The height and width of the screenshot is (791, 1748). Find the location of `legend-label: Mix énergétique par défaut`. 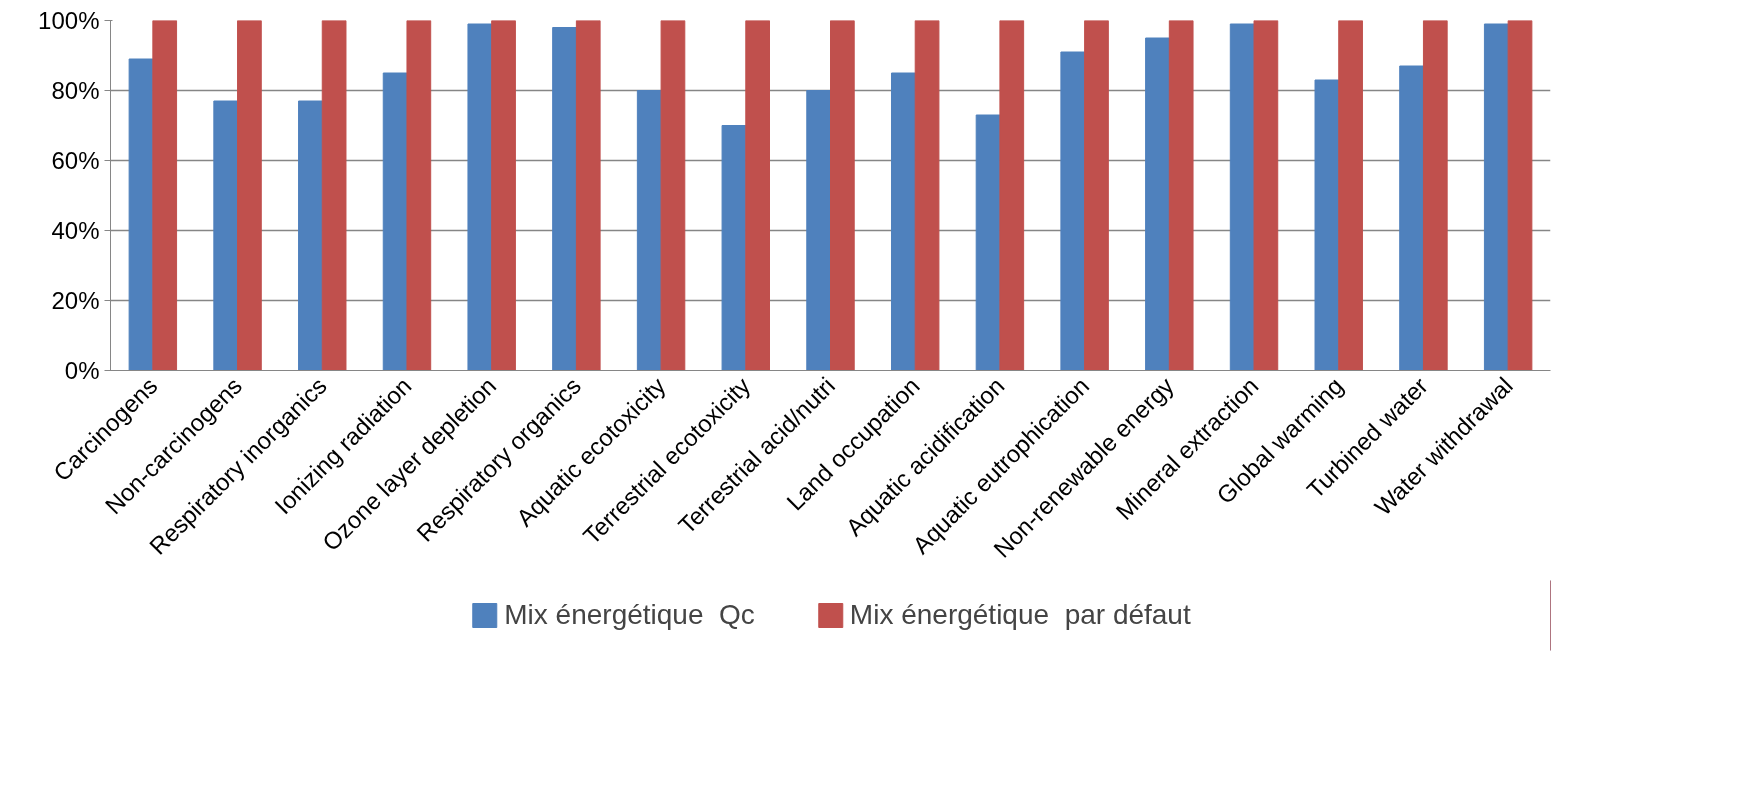

legend-label: Mix énergétique par défaut is located at coordinates (1020, 615).